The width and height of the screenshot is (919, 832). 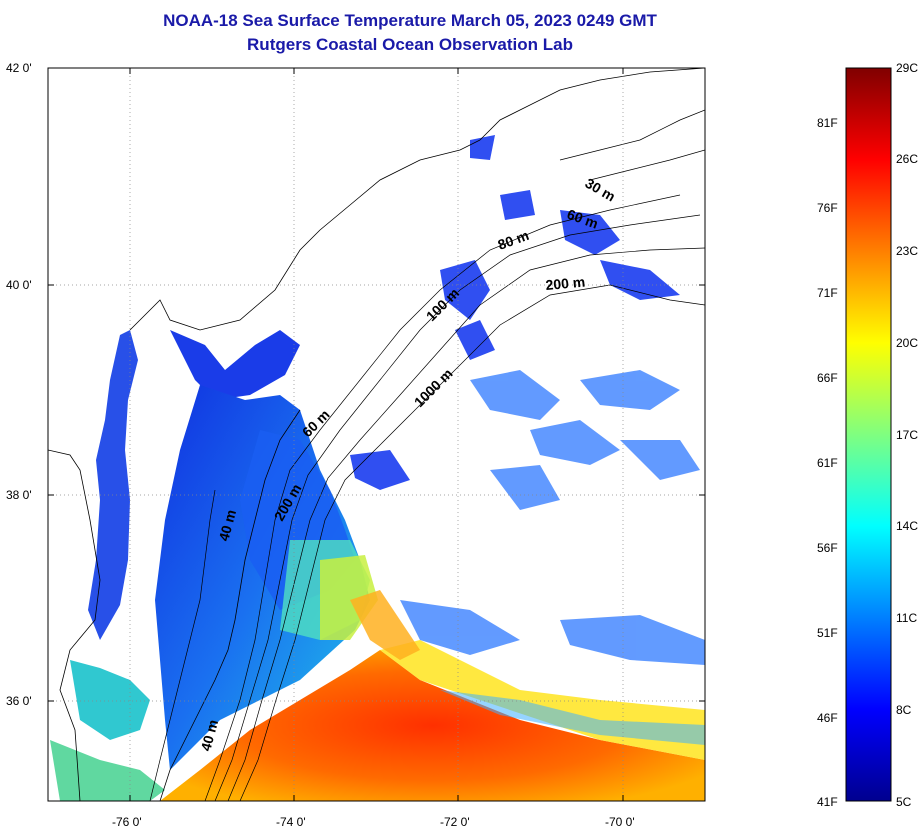 What do you see at coordinates (410, 44) in the screenshot?
I see `map-subtitle: Rutgers Coastal Ocean Observation Lab` at bounding box center [410, 44].